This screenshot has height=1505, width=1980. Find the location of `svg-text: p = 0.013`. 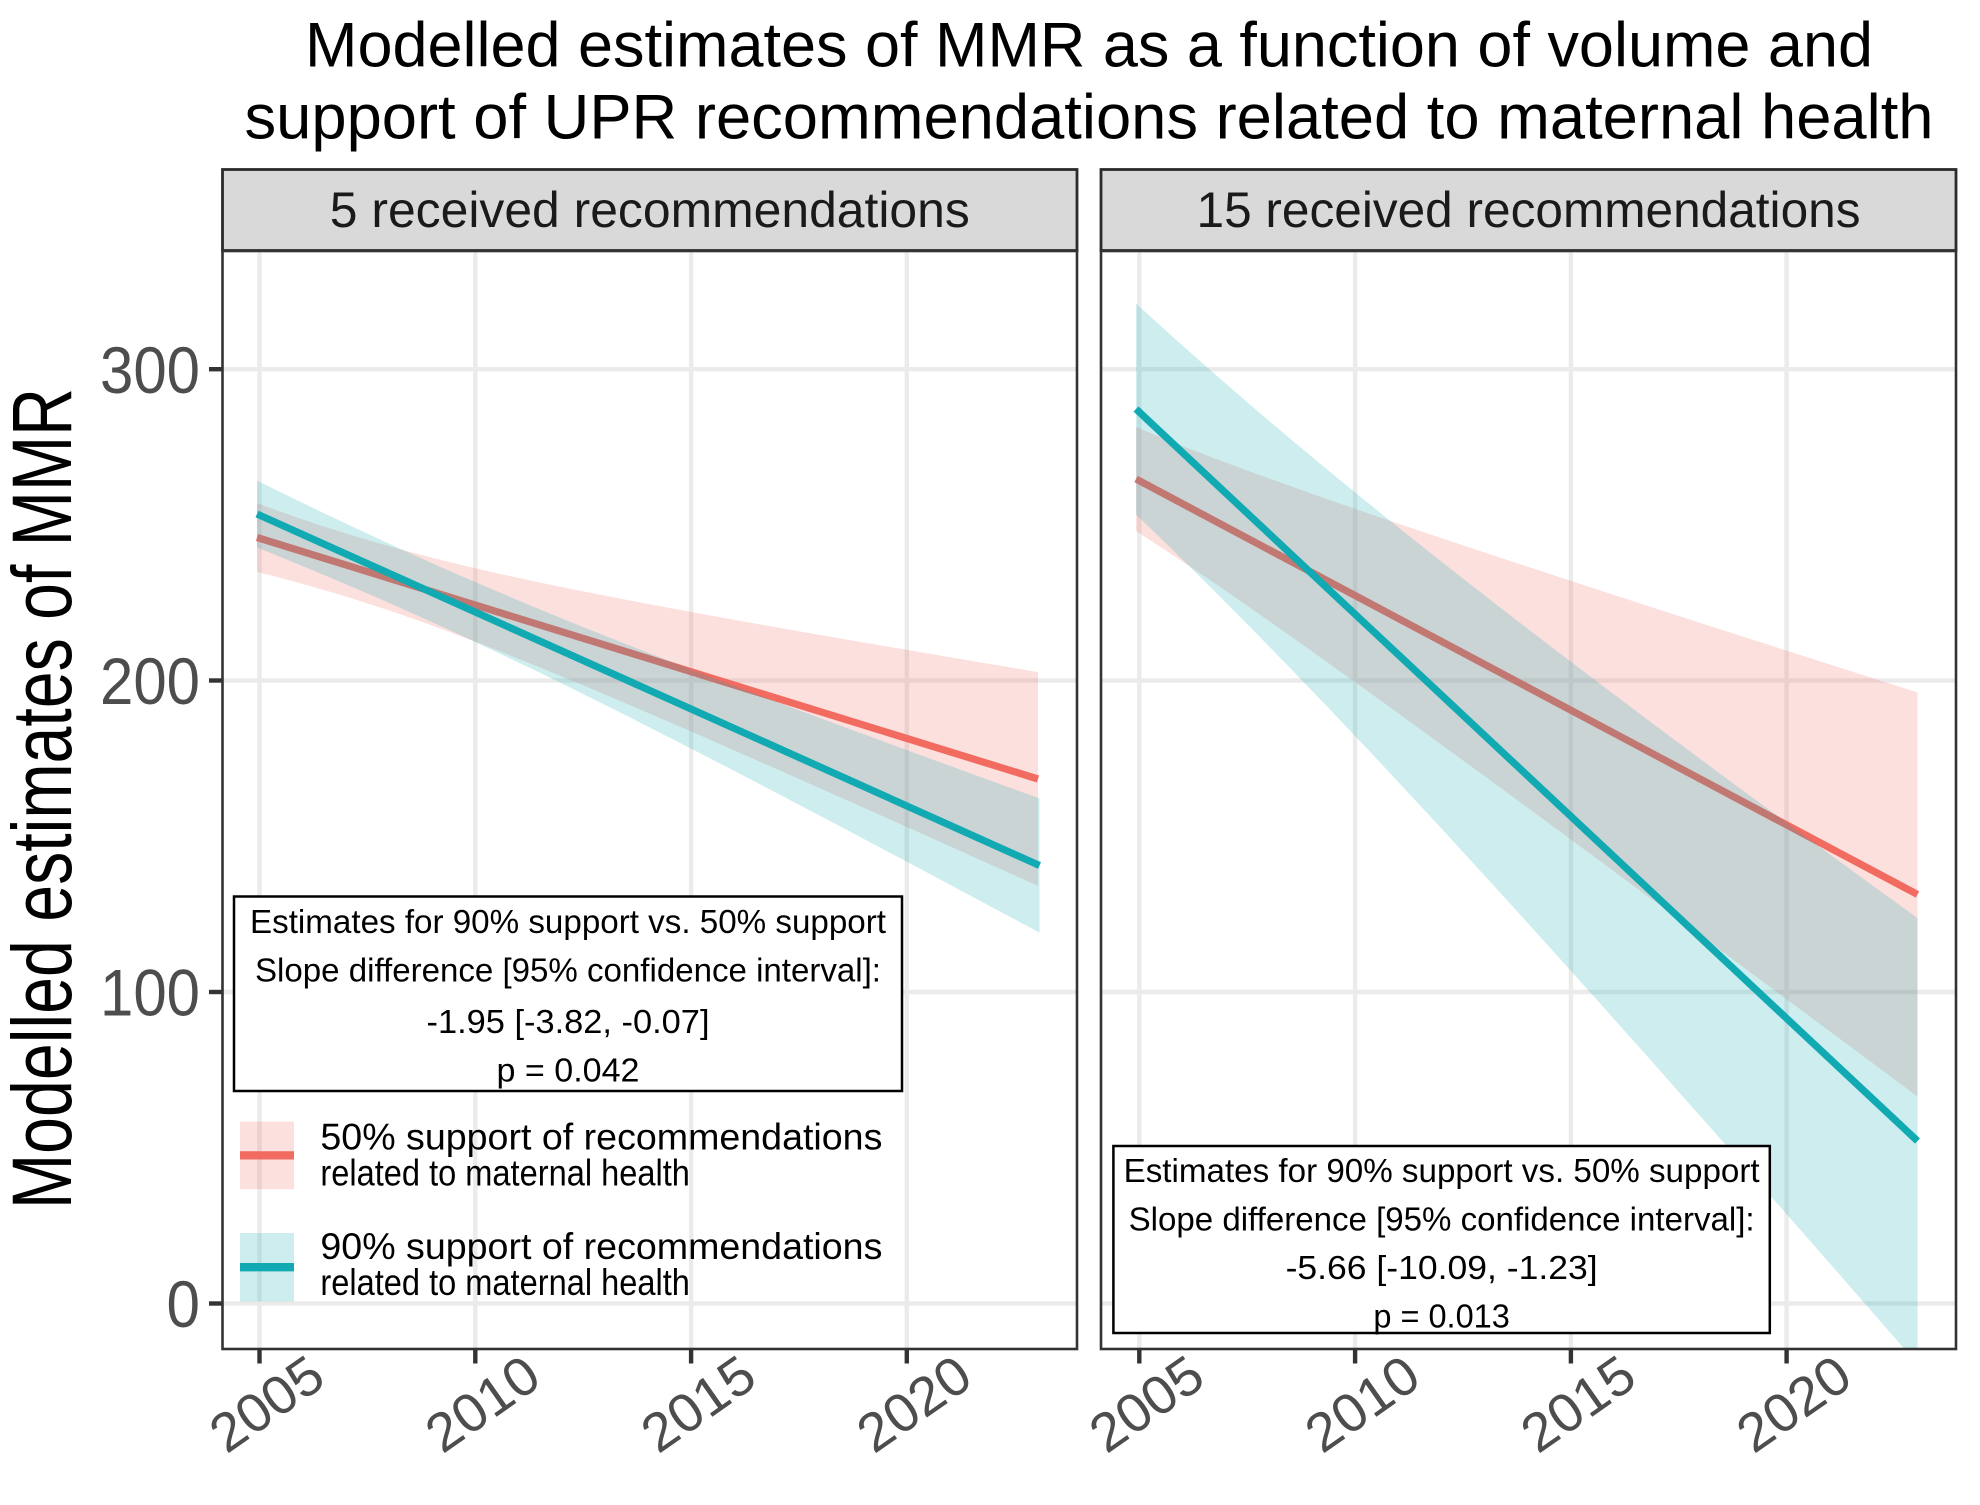

svg-text: p = 0.013 is located at coordinates (1441, 1317).